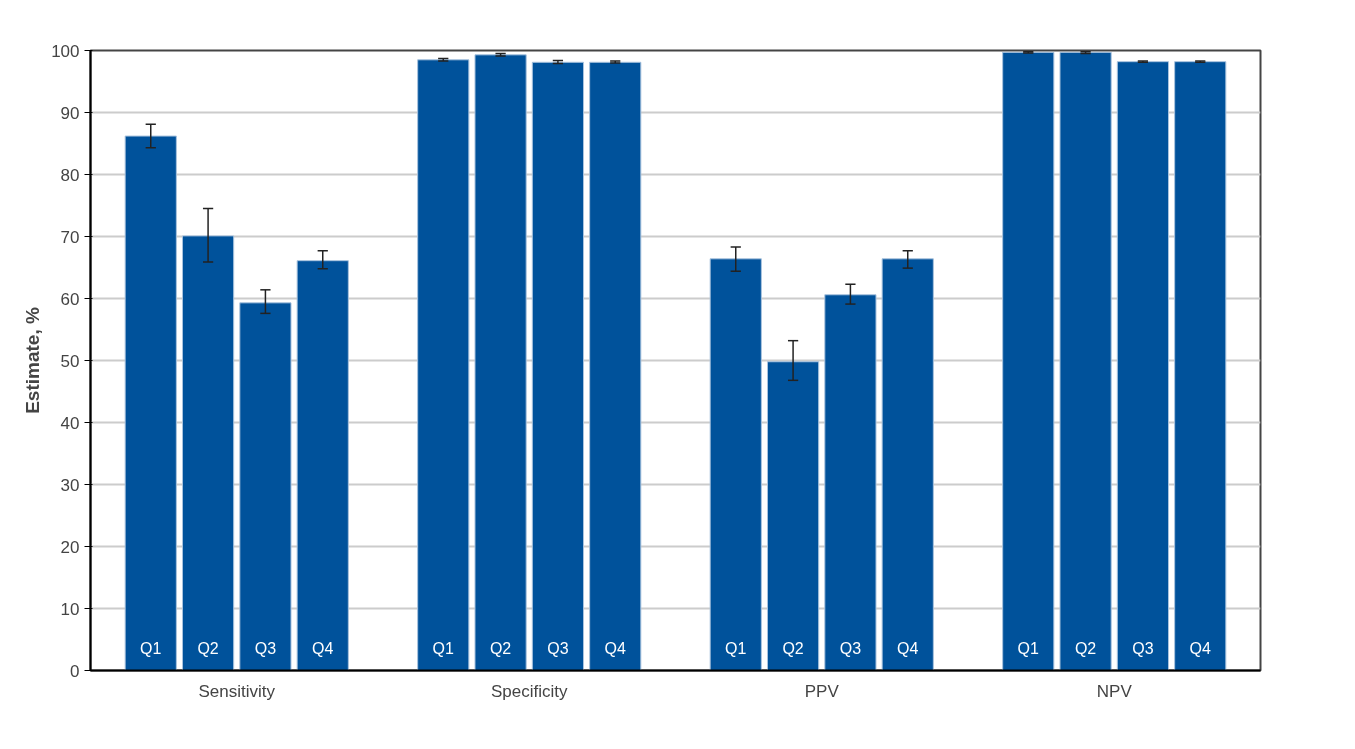 This screenshot has width=1355, height=749. Describe the element at coordinates (822, 691) in the screenshot. I see `x-tick-label: PPV` at that location.